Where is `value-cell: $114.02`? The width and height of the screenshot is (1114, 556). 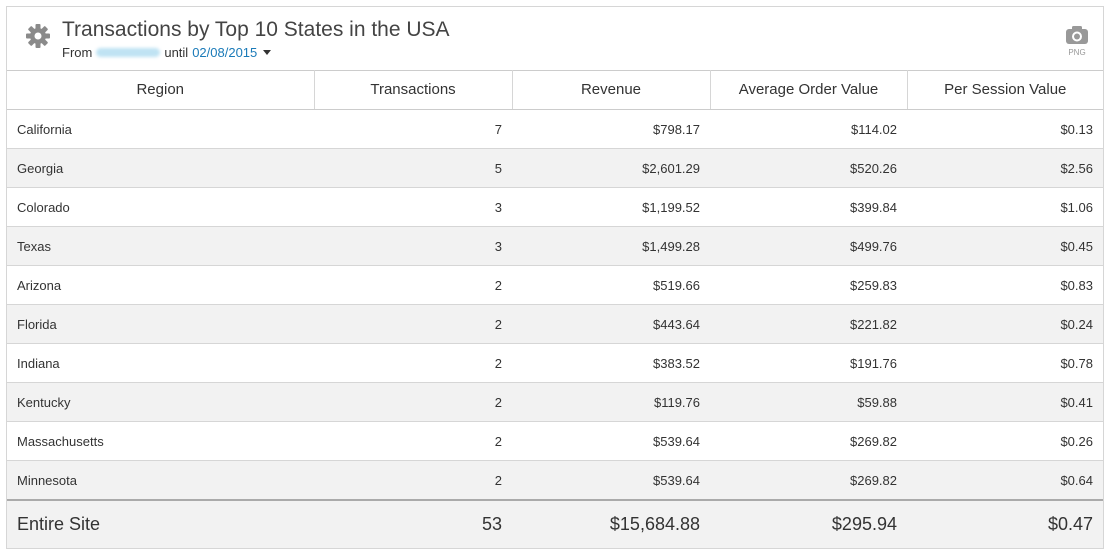 value-cell: $114.02 is located at coordinates (808, 129).